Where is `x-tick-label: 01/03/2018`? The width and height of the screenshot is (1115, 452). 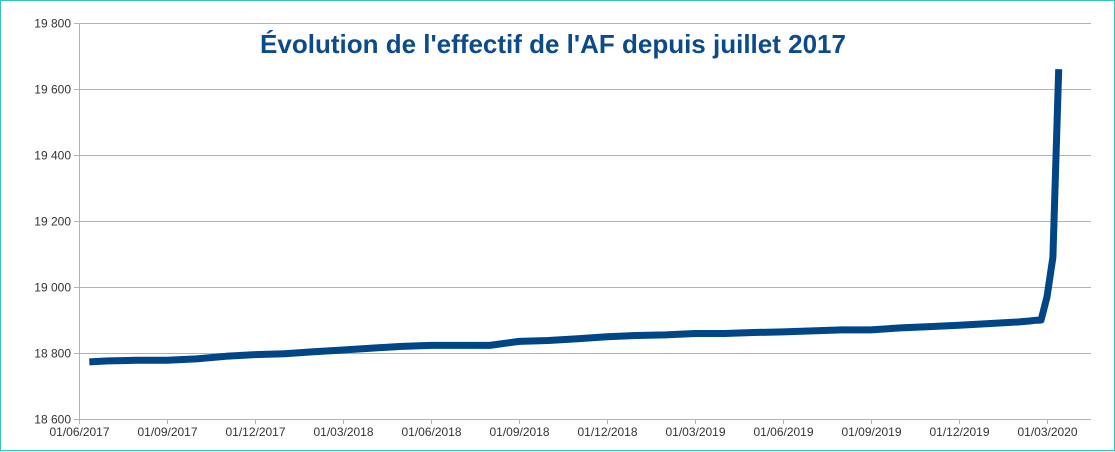 x-tick-label: 01/03/2018 is located at coordinates (343, 432).